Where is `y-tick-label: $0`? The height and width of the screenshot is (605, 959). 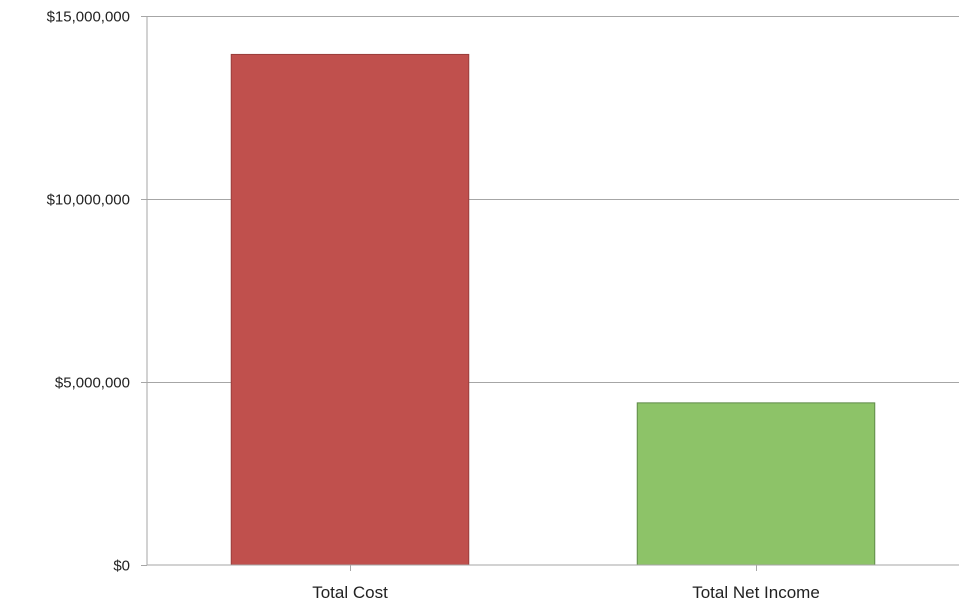 y-tick-label: $0 is located at coordinates (121, 566).